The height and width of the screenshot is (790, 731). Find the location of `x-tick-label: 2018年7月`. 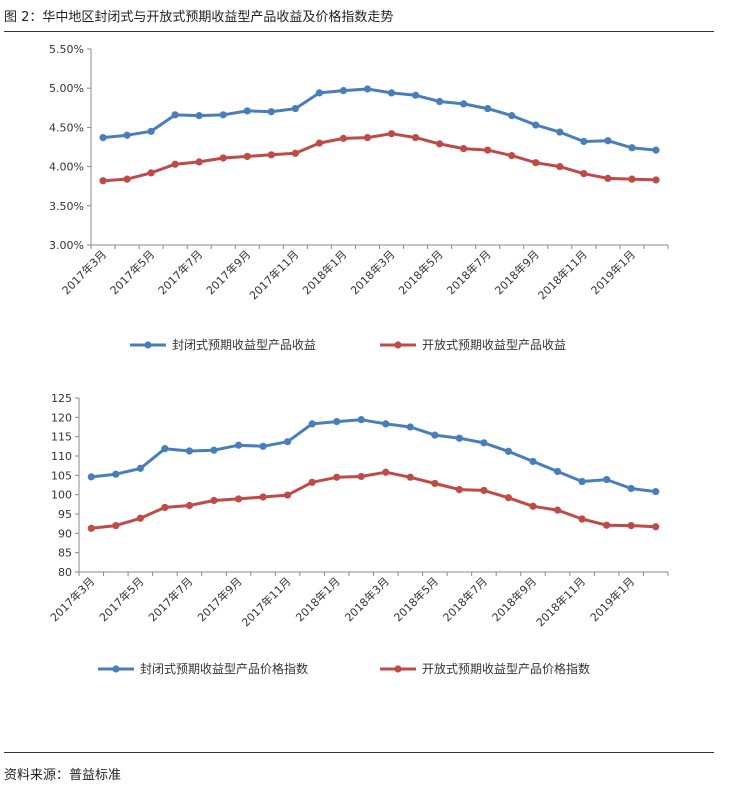

x-tick-label: 2018年7月 is located at coordinates (465, 599).